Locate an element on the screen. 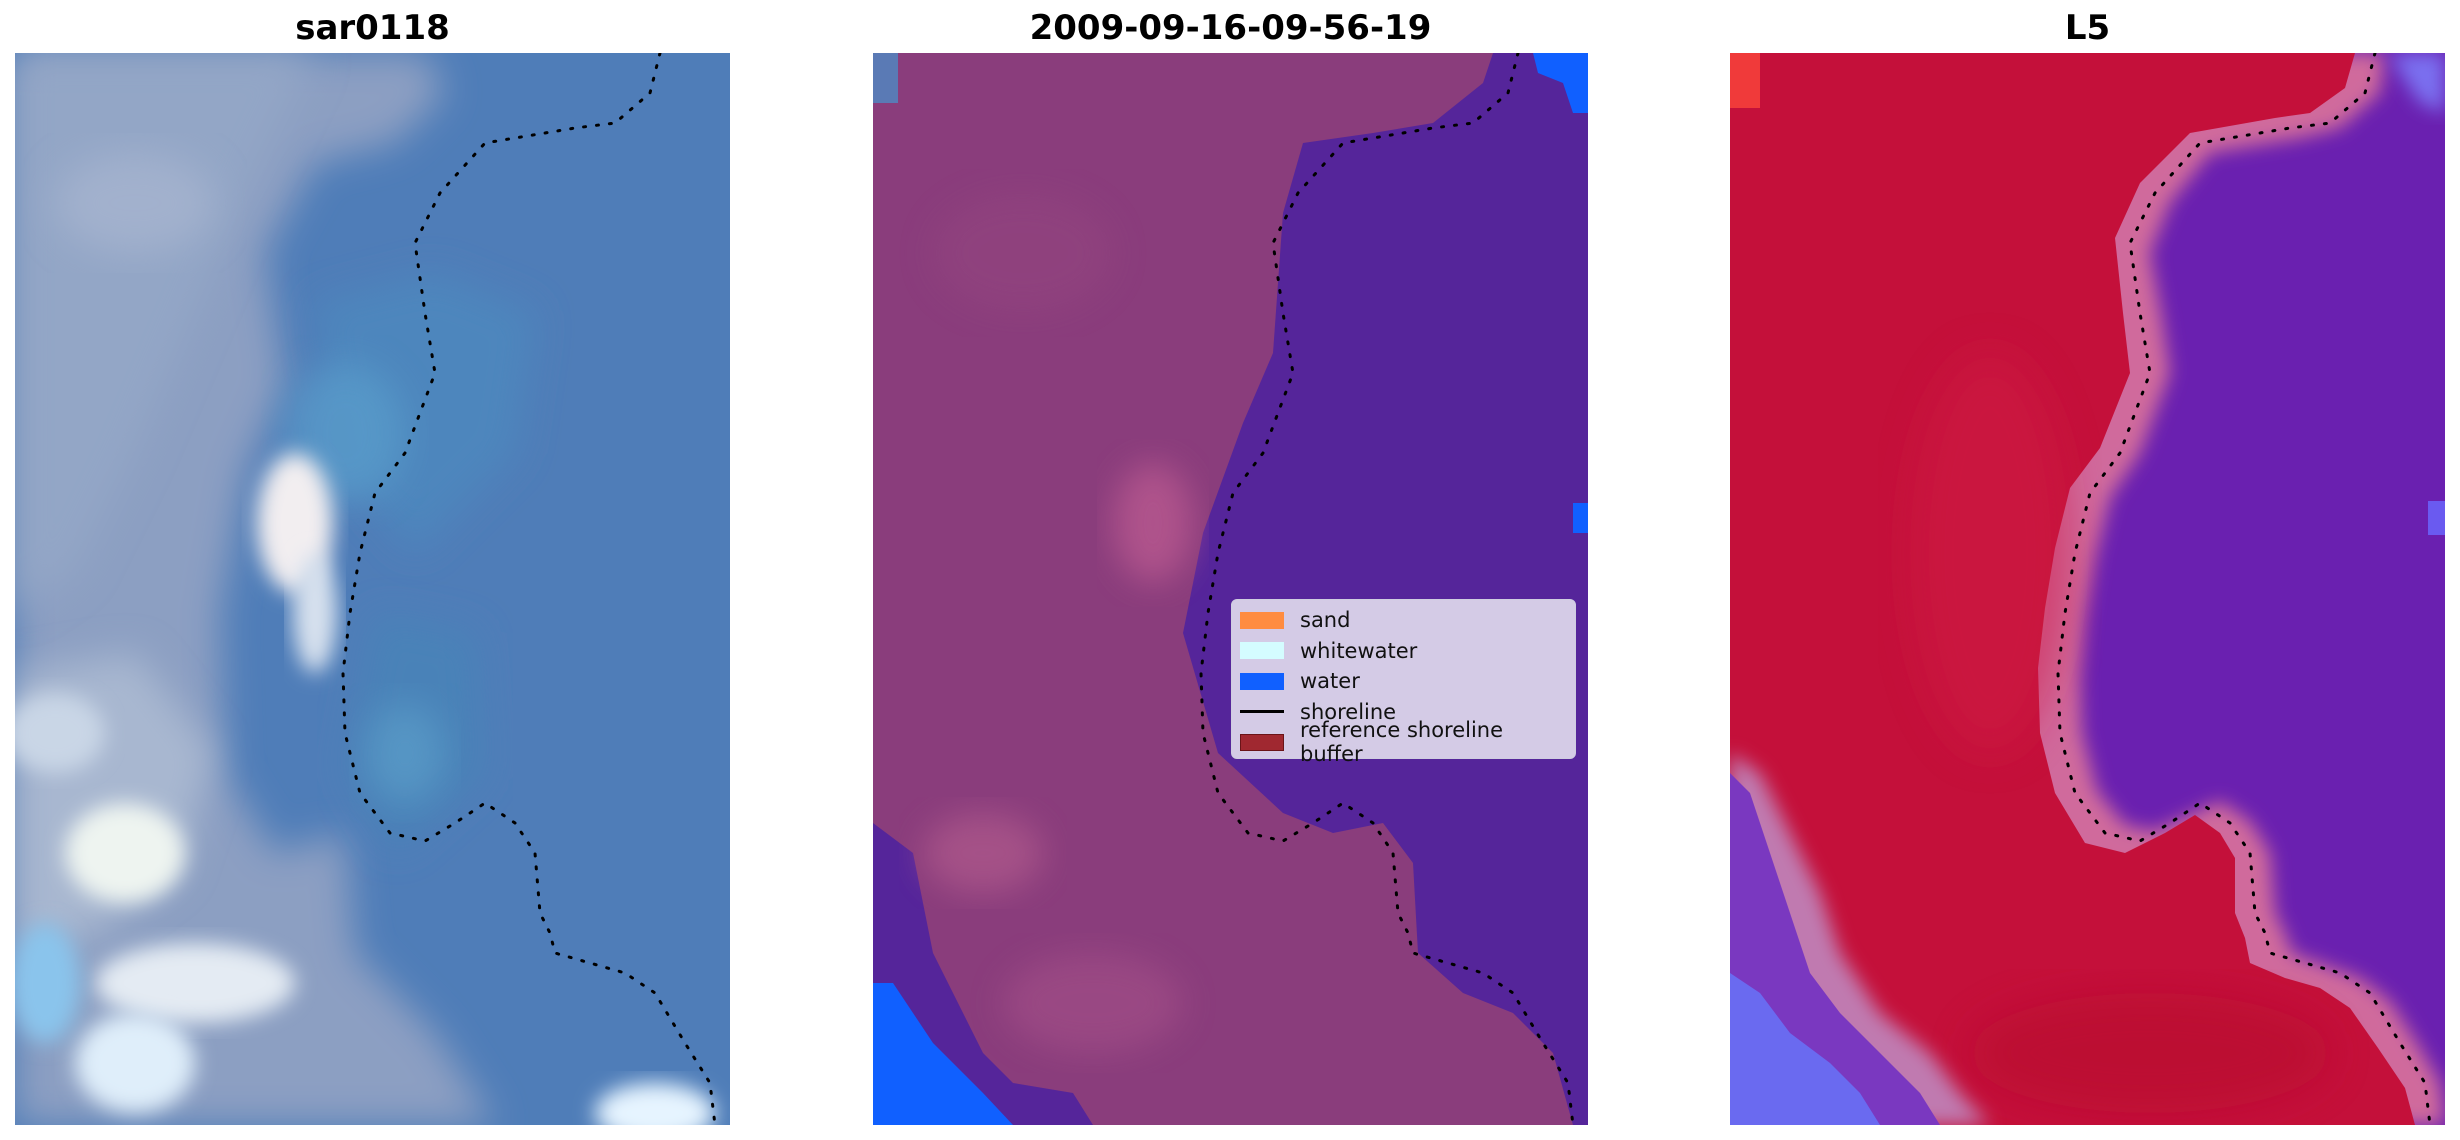 This screenshot has height=1140, width=2460. legend-item-whitewater: whitewater is located at coordinates (1403, 651).